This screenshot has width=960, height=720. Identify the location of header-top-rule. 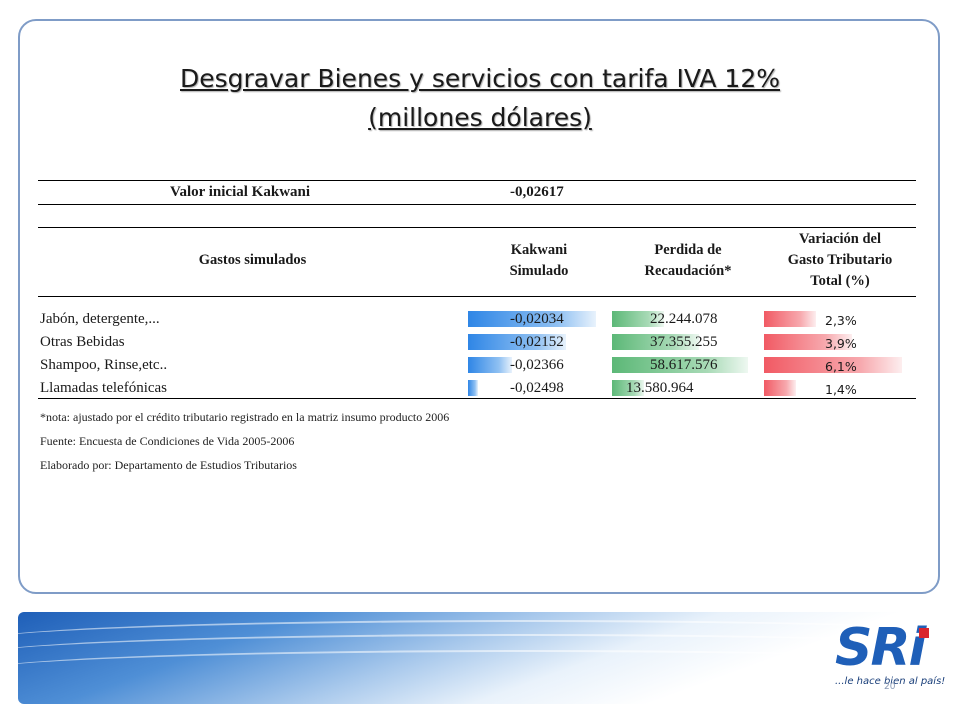
(477, 227).